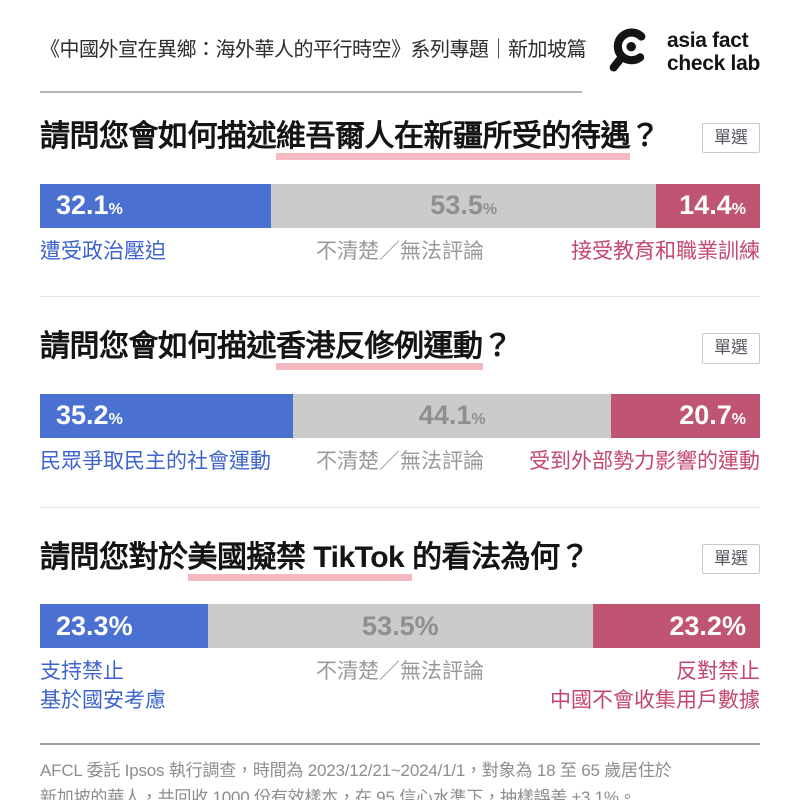 This screenshot has width=800, height=800. I want to click on bar-segment-middle: 44.1%, so click(452, 415).